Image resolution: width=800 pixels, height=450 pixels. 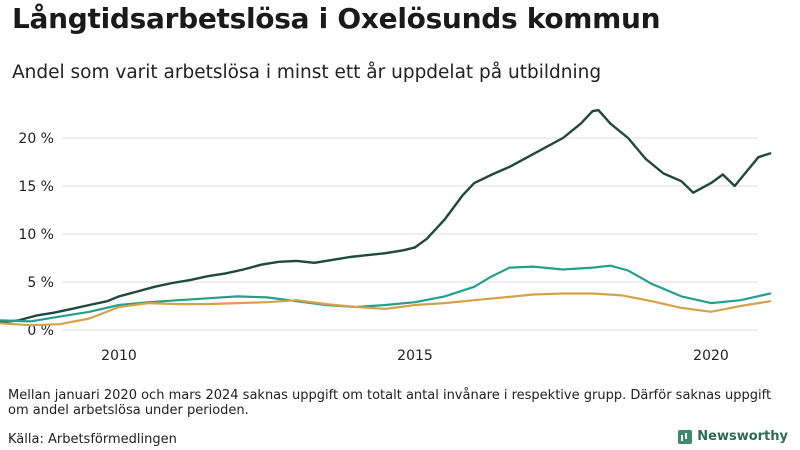 What do you see at coordinates (36, 187) in the screenshot?
I see `y-tick-label: 15 %` at bounding box center [36, 187].